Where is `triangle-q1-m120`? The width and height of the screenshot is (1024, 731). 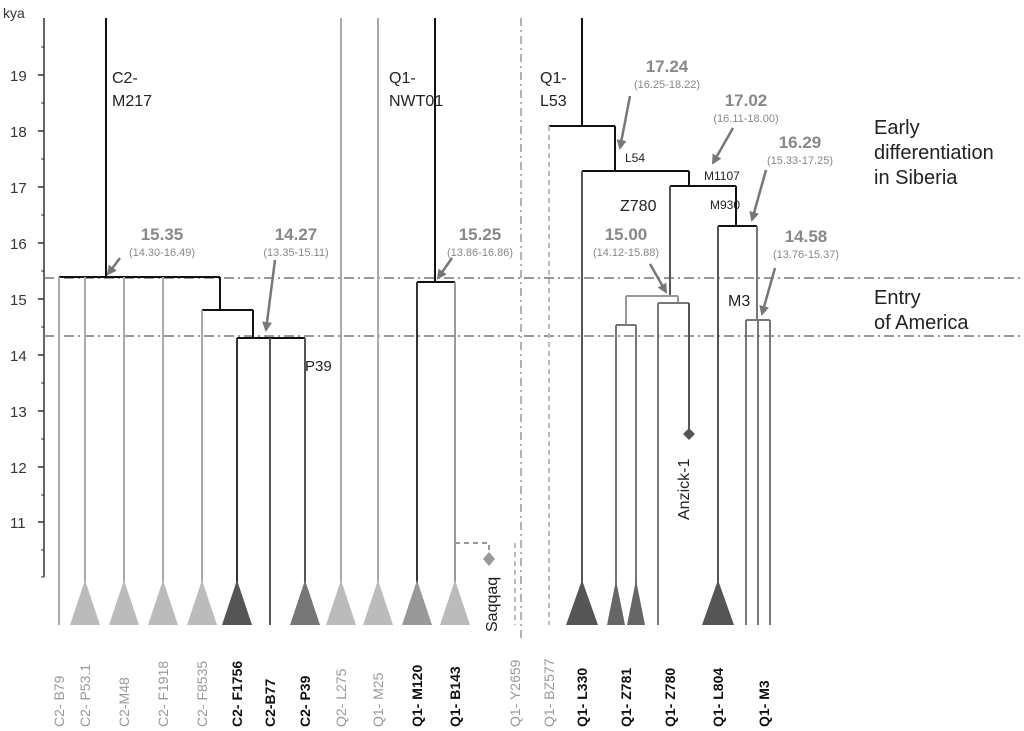
triangle-q1-m120 is located at coordinates (417, 602).